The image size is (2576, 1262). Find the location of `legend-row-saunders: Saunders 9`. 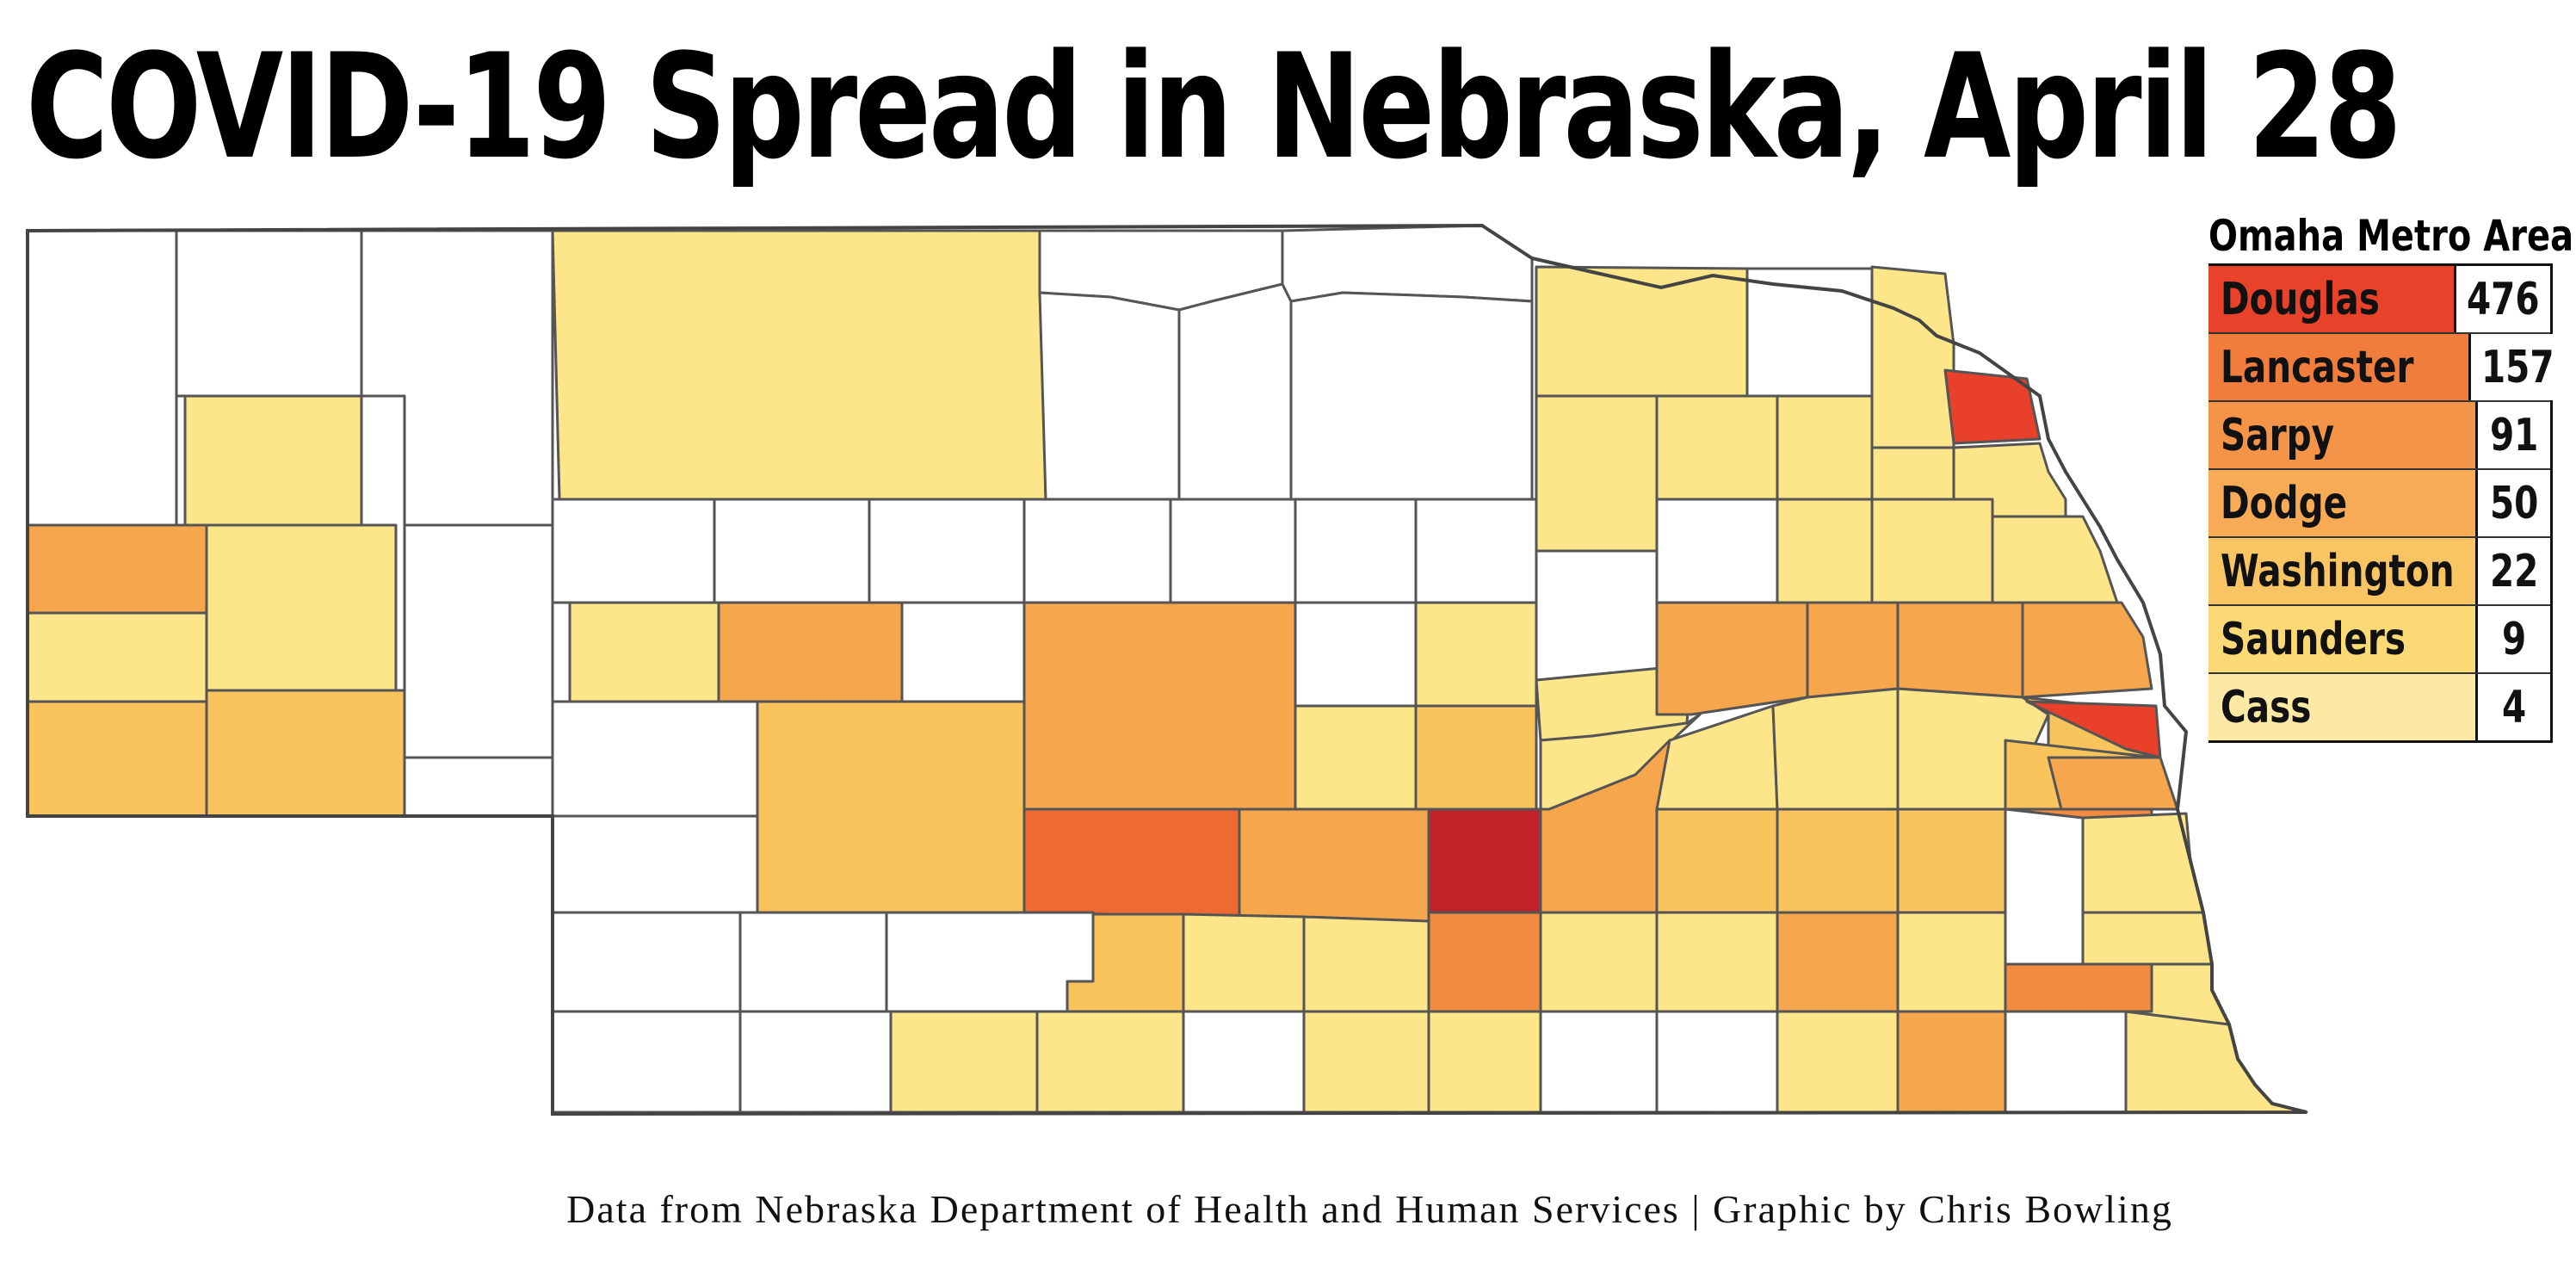

legend-row-saunders: Saunders 9 is located at coordinates (2379, 640).